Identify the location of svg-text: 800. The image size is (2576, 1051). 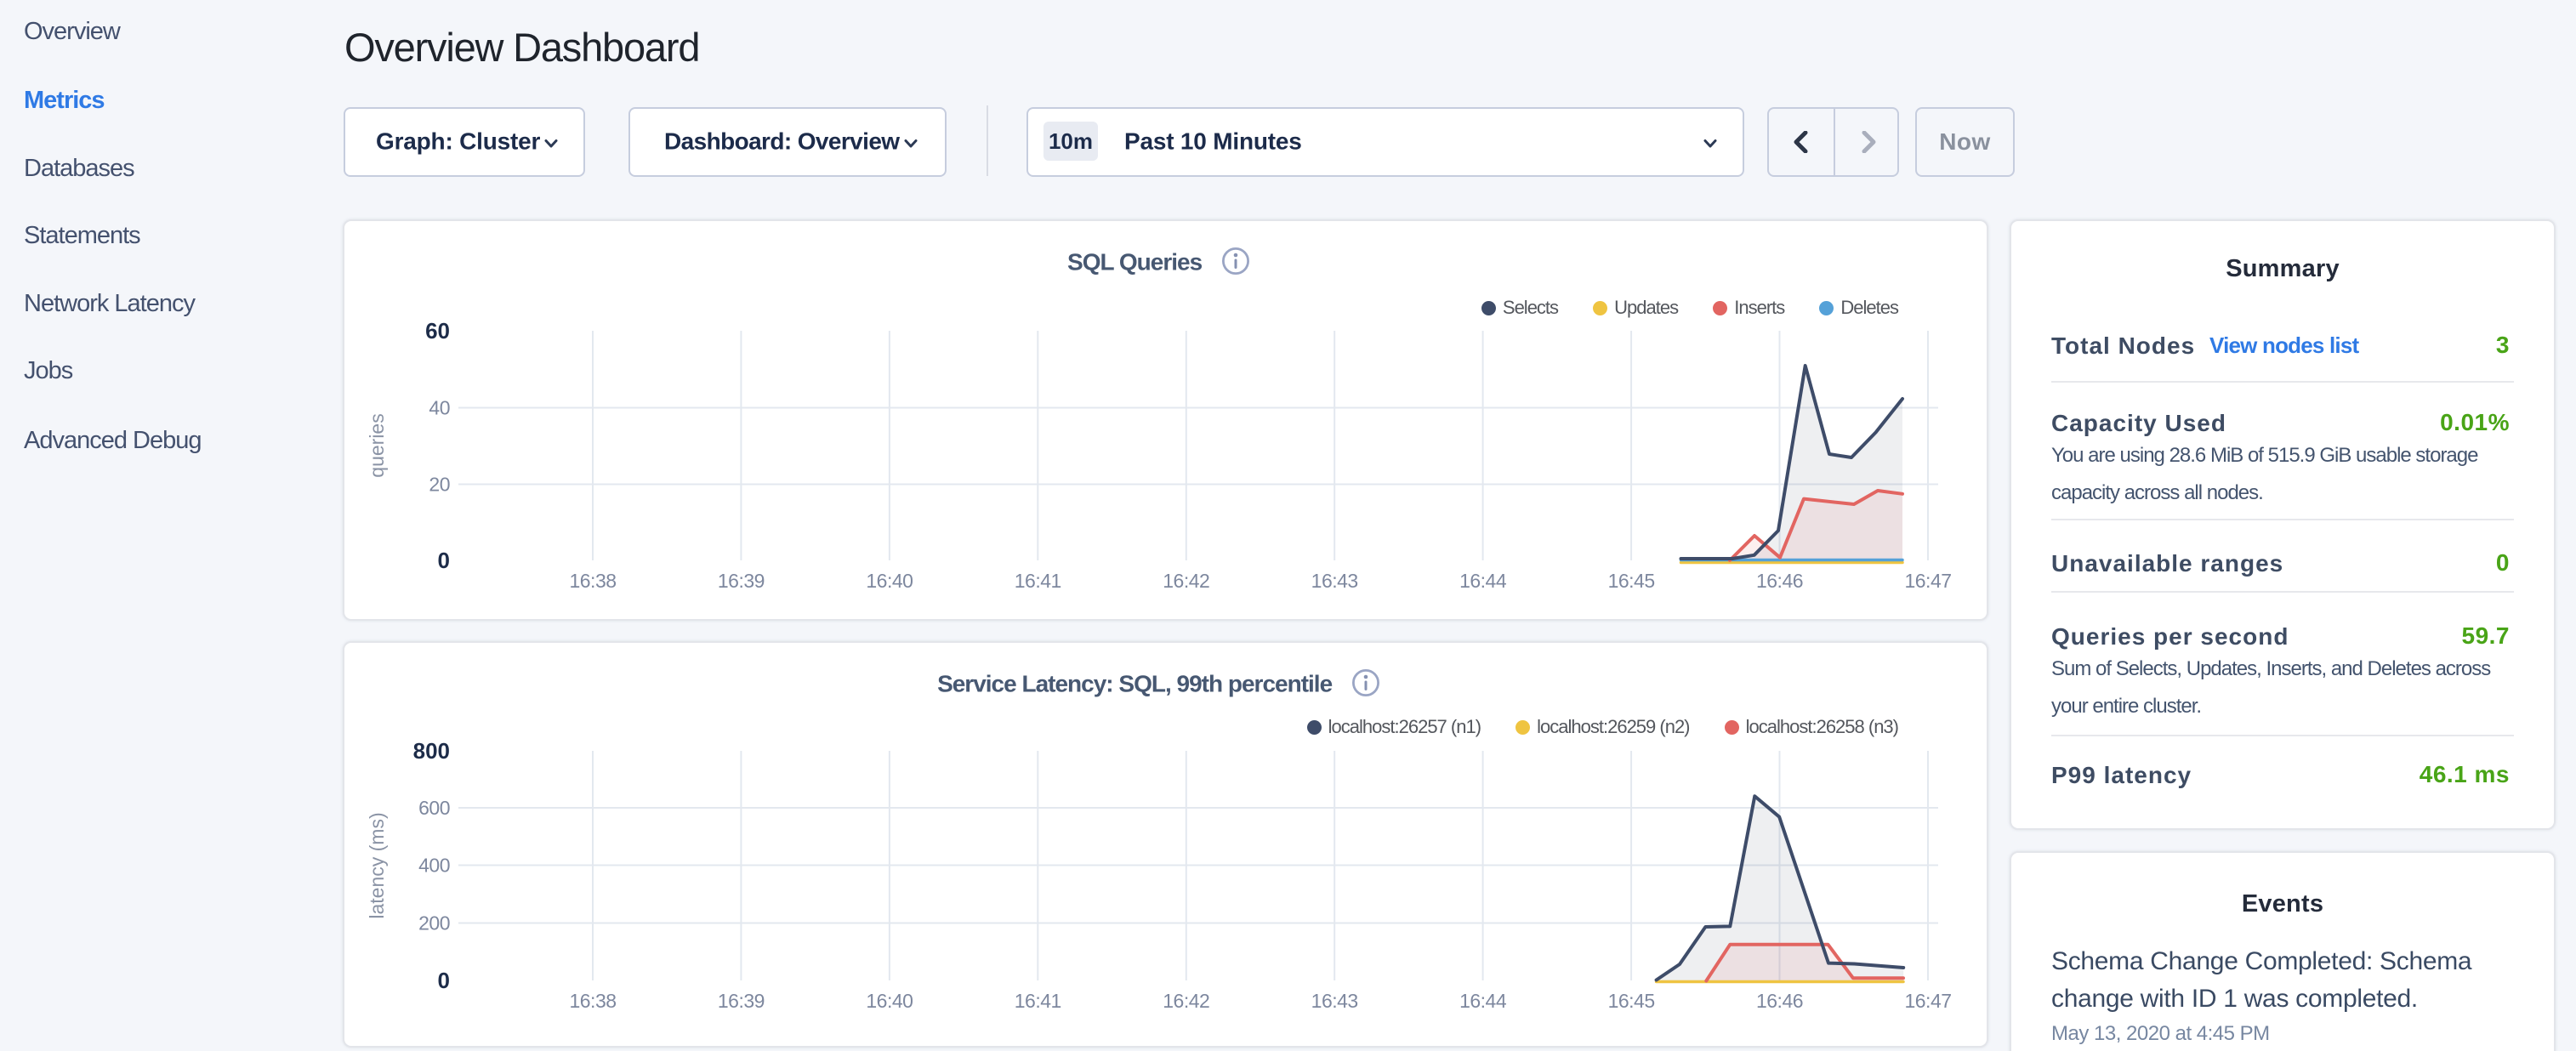
(431, 751).